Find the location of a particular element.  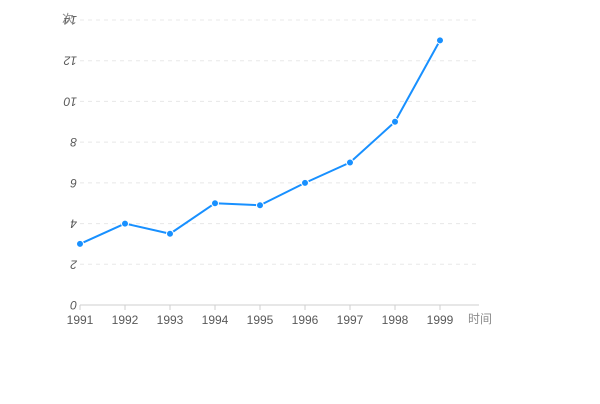

x-axis-unit-label: 时间 is located at coordinates (480, 319).